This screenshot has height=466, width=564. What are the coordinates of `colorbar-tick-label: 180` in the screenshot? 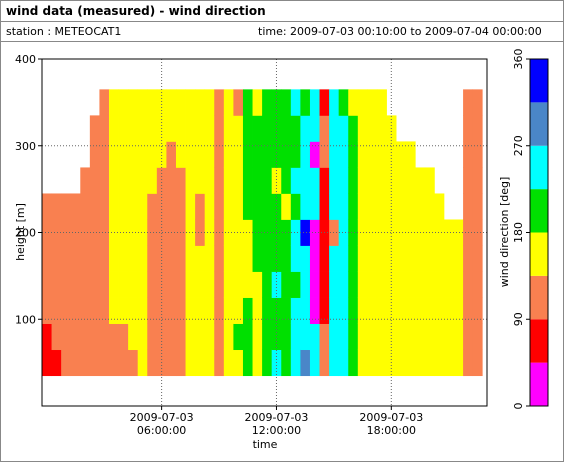 It's located at (518, 232).